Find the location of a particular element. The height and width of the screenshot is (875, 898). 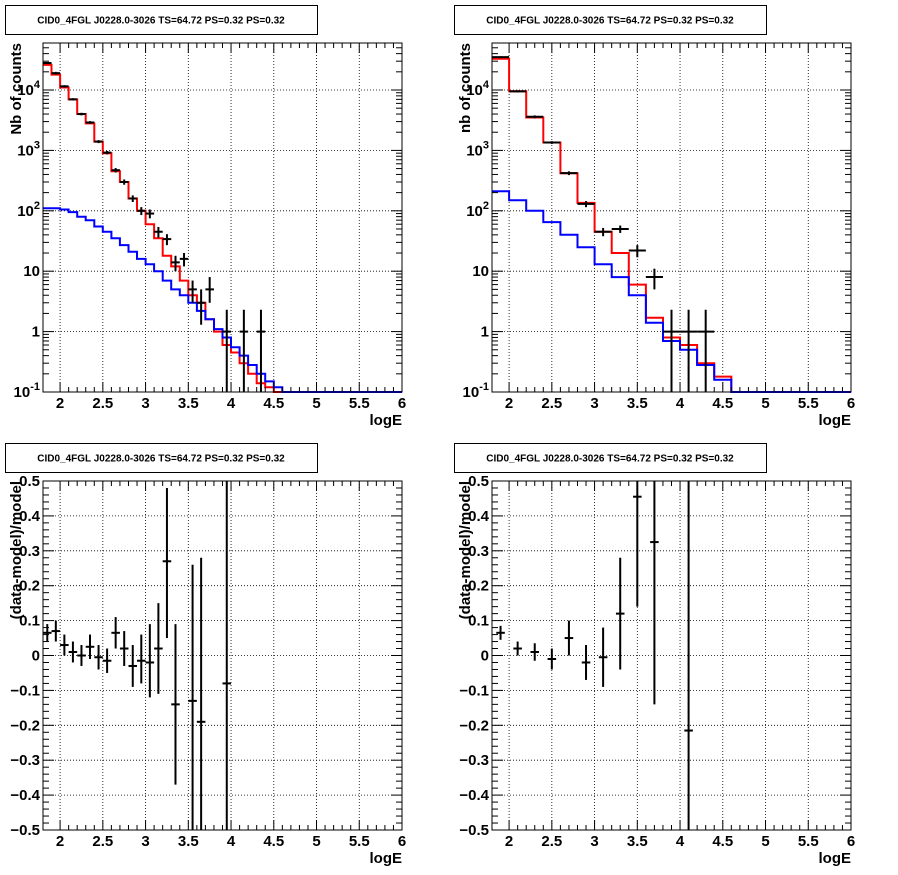

y-tick-label: 0 is located at coordinates (485, 656).